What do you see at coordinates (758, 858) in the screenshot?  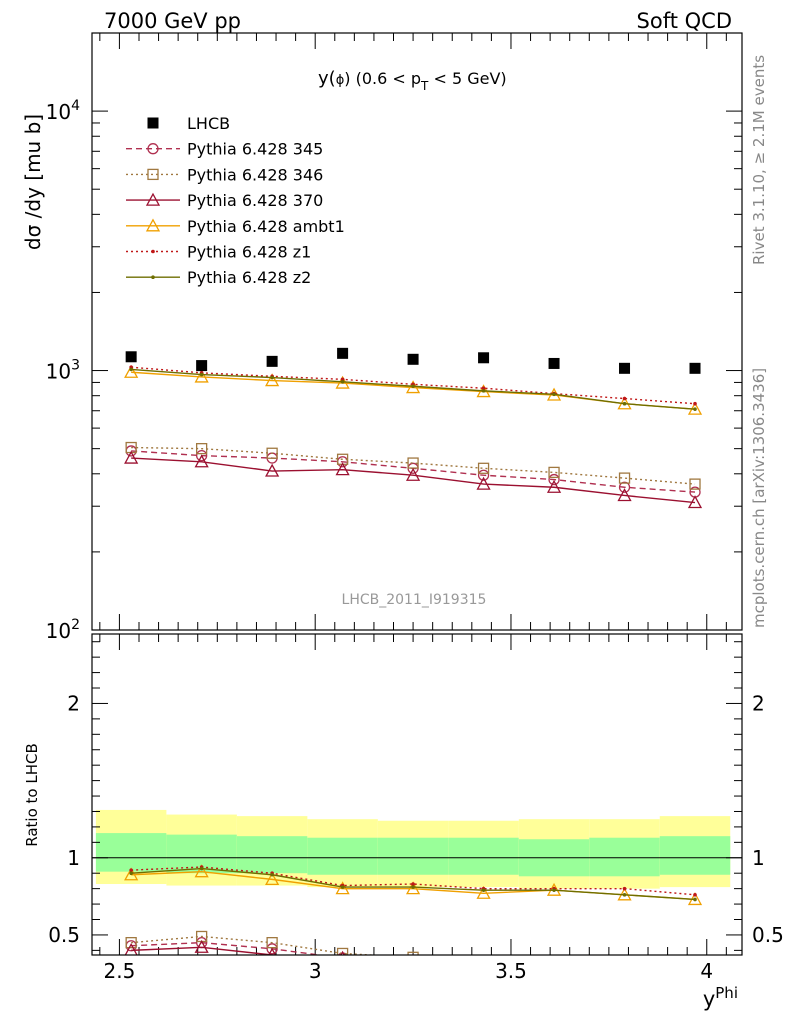 I see `ratio-y-tick-label-right: 1` at bounding box center [758, 858].